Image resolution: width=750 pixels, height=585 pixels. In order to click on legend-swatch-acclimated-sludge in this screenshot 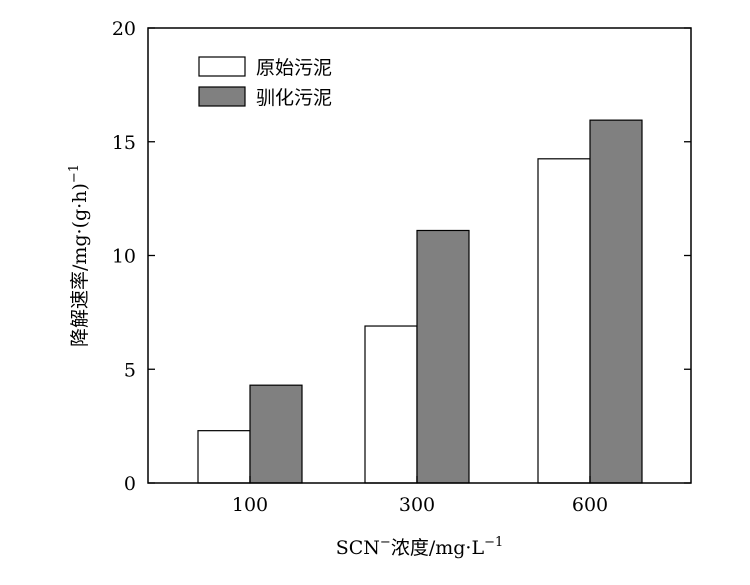, I will do `click(222, 96)`.